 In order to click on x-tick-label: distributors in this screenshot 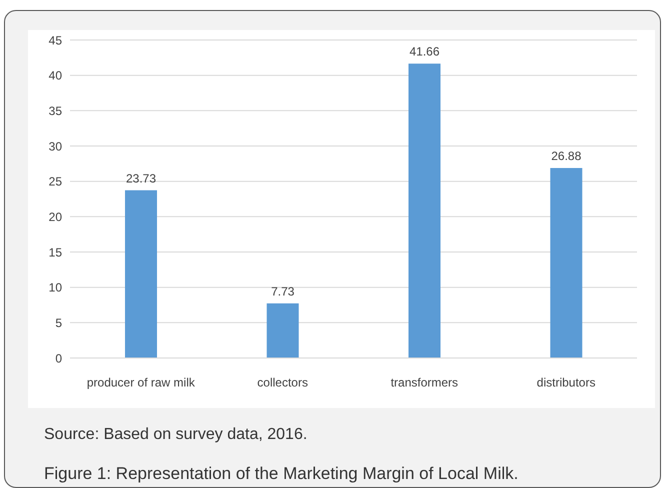, I will do `click(566, 383)`.